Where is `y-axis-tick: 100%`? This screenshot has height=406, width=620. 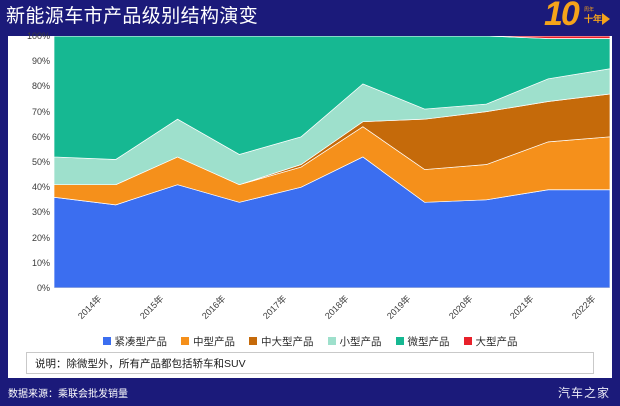 y-axis-tick: 100% is located at coordinates (38, 36).